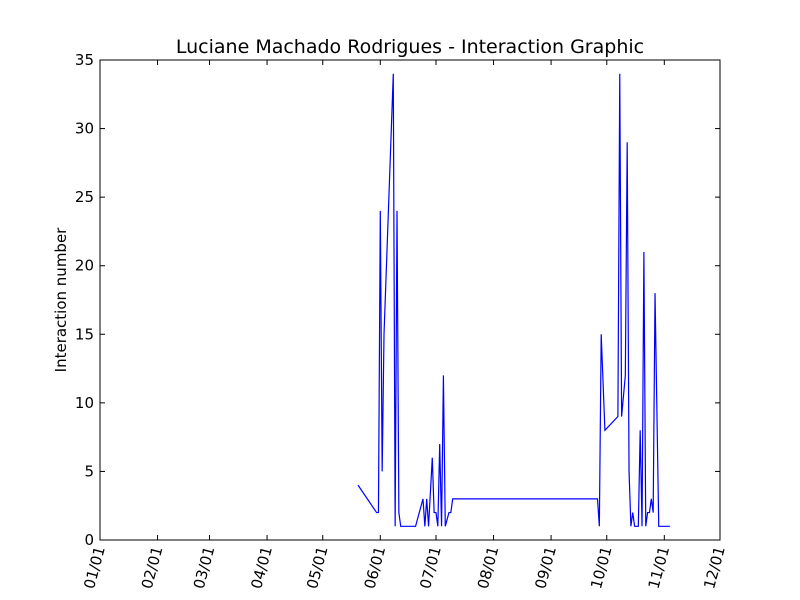 Image resolution: width=800 pixels, height=600 pixels. Describe the element at coordinates (601, 567) in the screenshot. I see `x-tick-label: 10/01` at that location.